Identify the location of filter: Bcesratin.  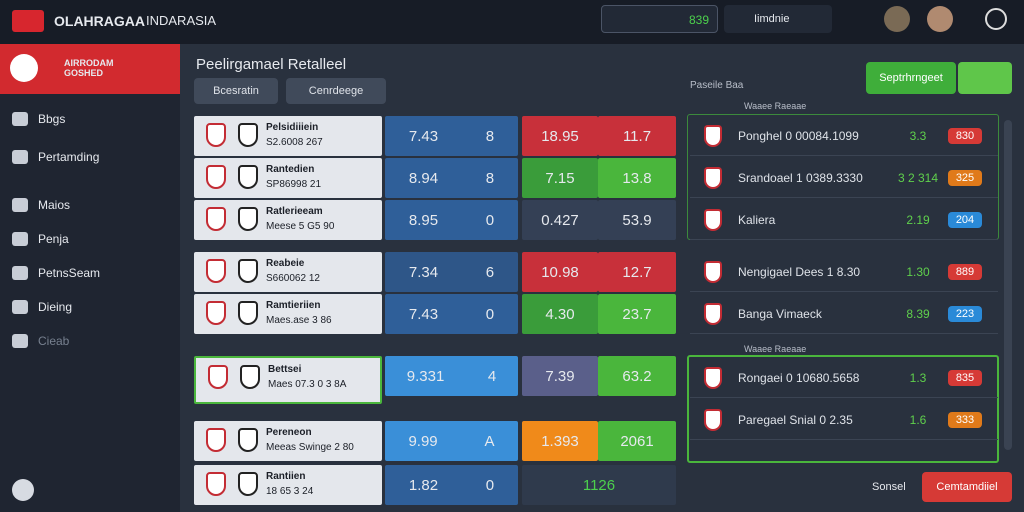
(236, 91).